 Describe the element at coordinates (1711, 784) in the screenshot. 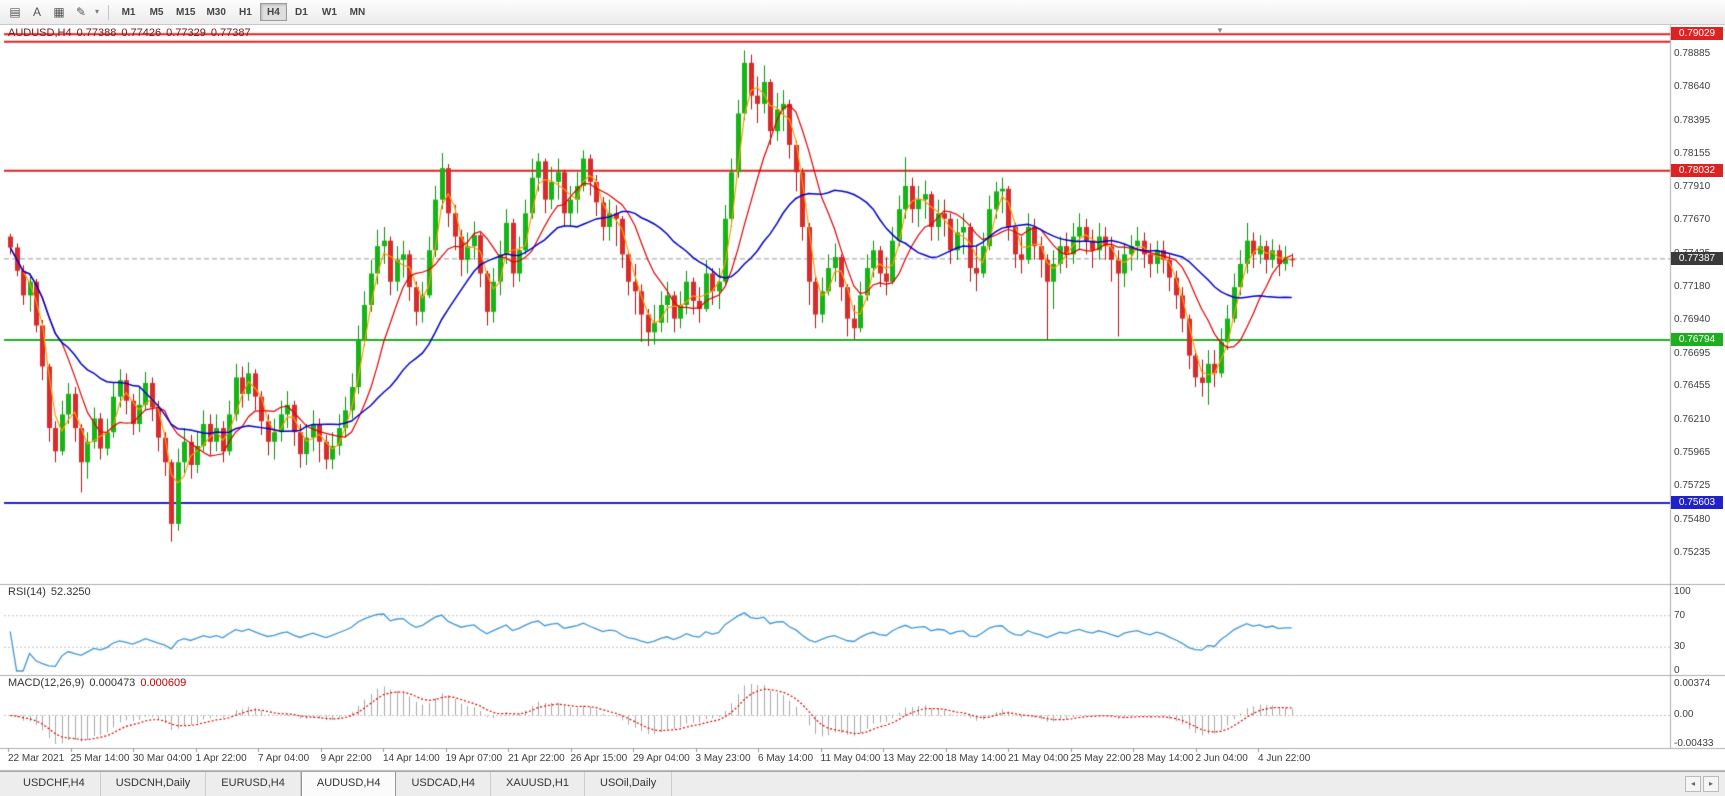

I see `tab-scroll-right-button: ▸` at that location.